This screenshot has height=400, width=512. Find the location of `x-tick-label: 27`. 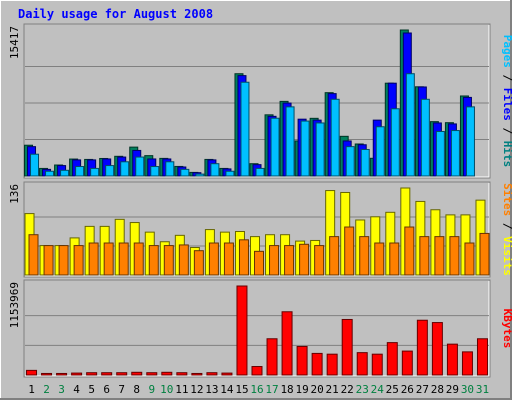

x-tick-label: 27 is located at coordinates (422, 389).